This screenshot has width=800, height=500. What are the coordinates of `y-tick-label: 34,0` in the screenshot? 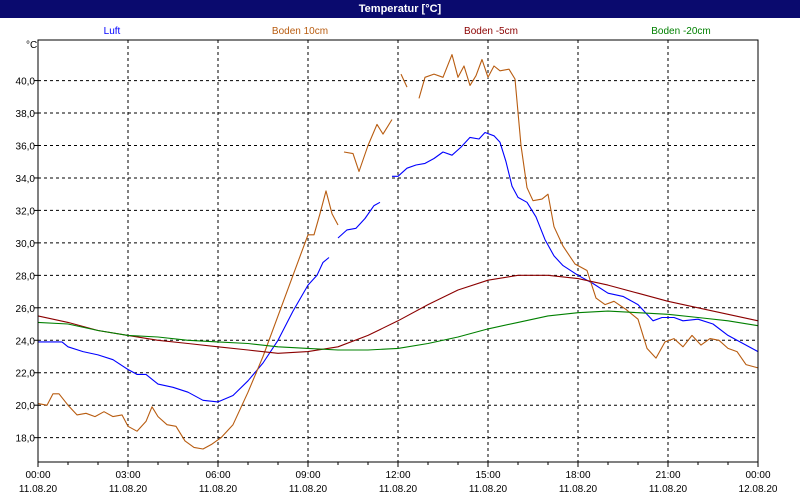 It's located at (26, 179).